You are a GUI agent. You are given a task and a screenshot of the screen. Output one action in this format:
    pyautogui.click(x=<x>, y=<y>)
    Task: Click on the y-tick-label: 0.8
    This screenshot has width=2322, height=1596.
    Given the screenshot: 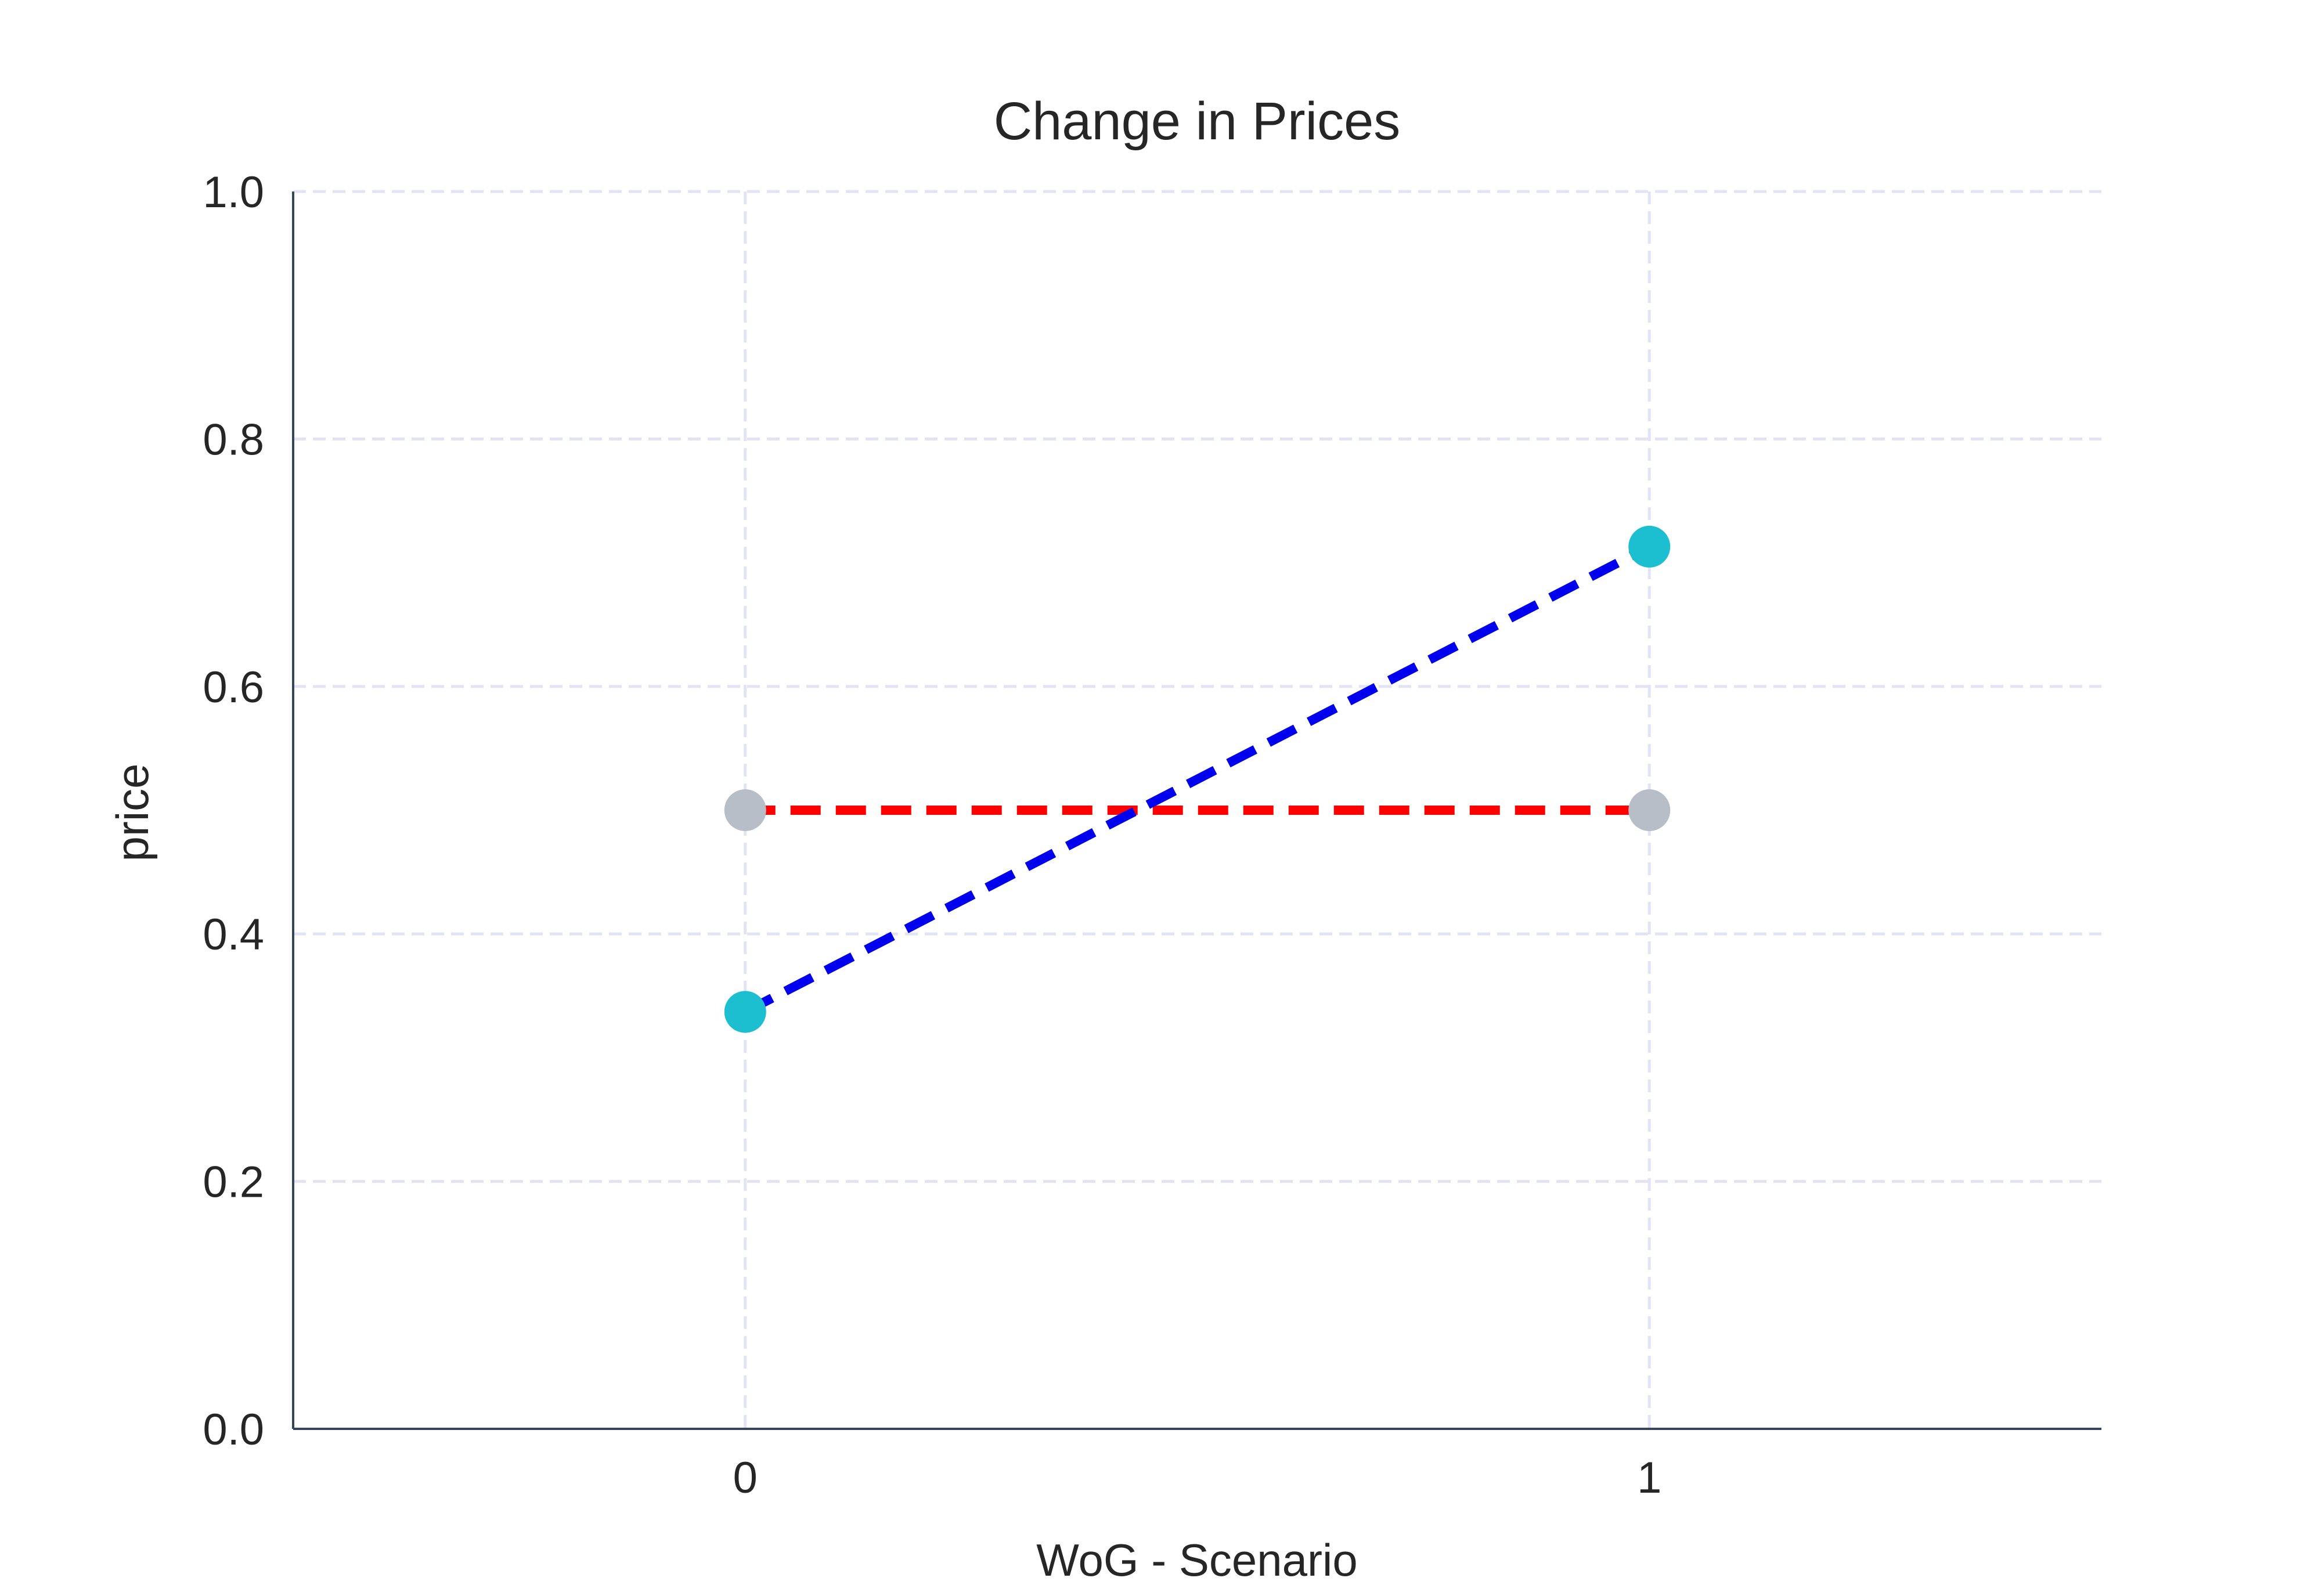 What is the action you would take?
    pyautogui.click(x=234, y=439)
    